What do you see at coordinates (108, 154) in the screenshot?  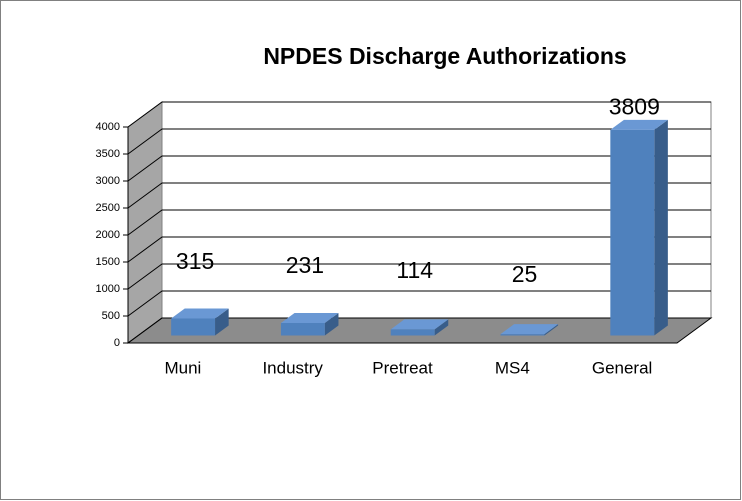 I see `y-tick-label: 3500` at bounding box center [108, 154].